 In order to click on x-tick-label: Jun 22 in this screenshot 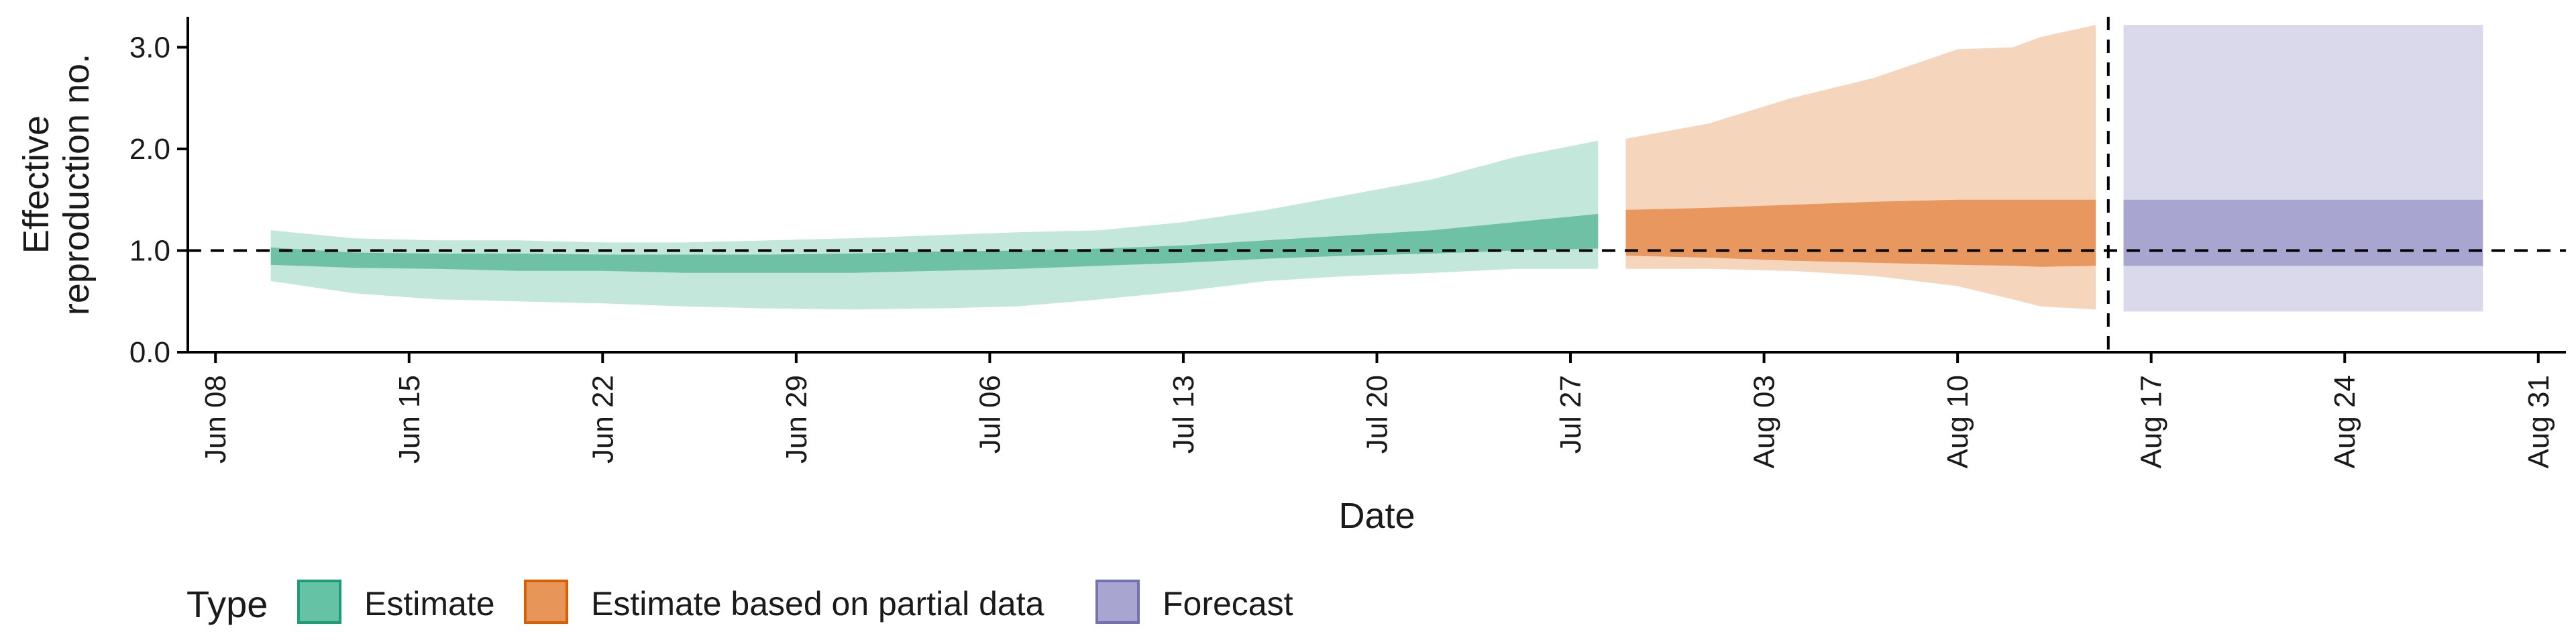, I will do `click(602, 419)`.